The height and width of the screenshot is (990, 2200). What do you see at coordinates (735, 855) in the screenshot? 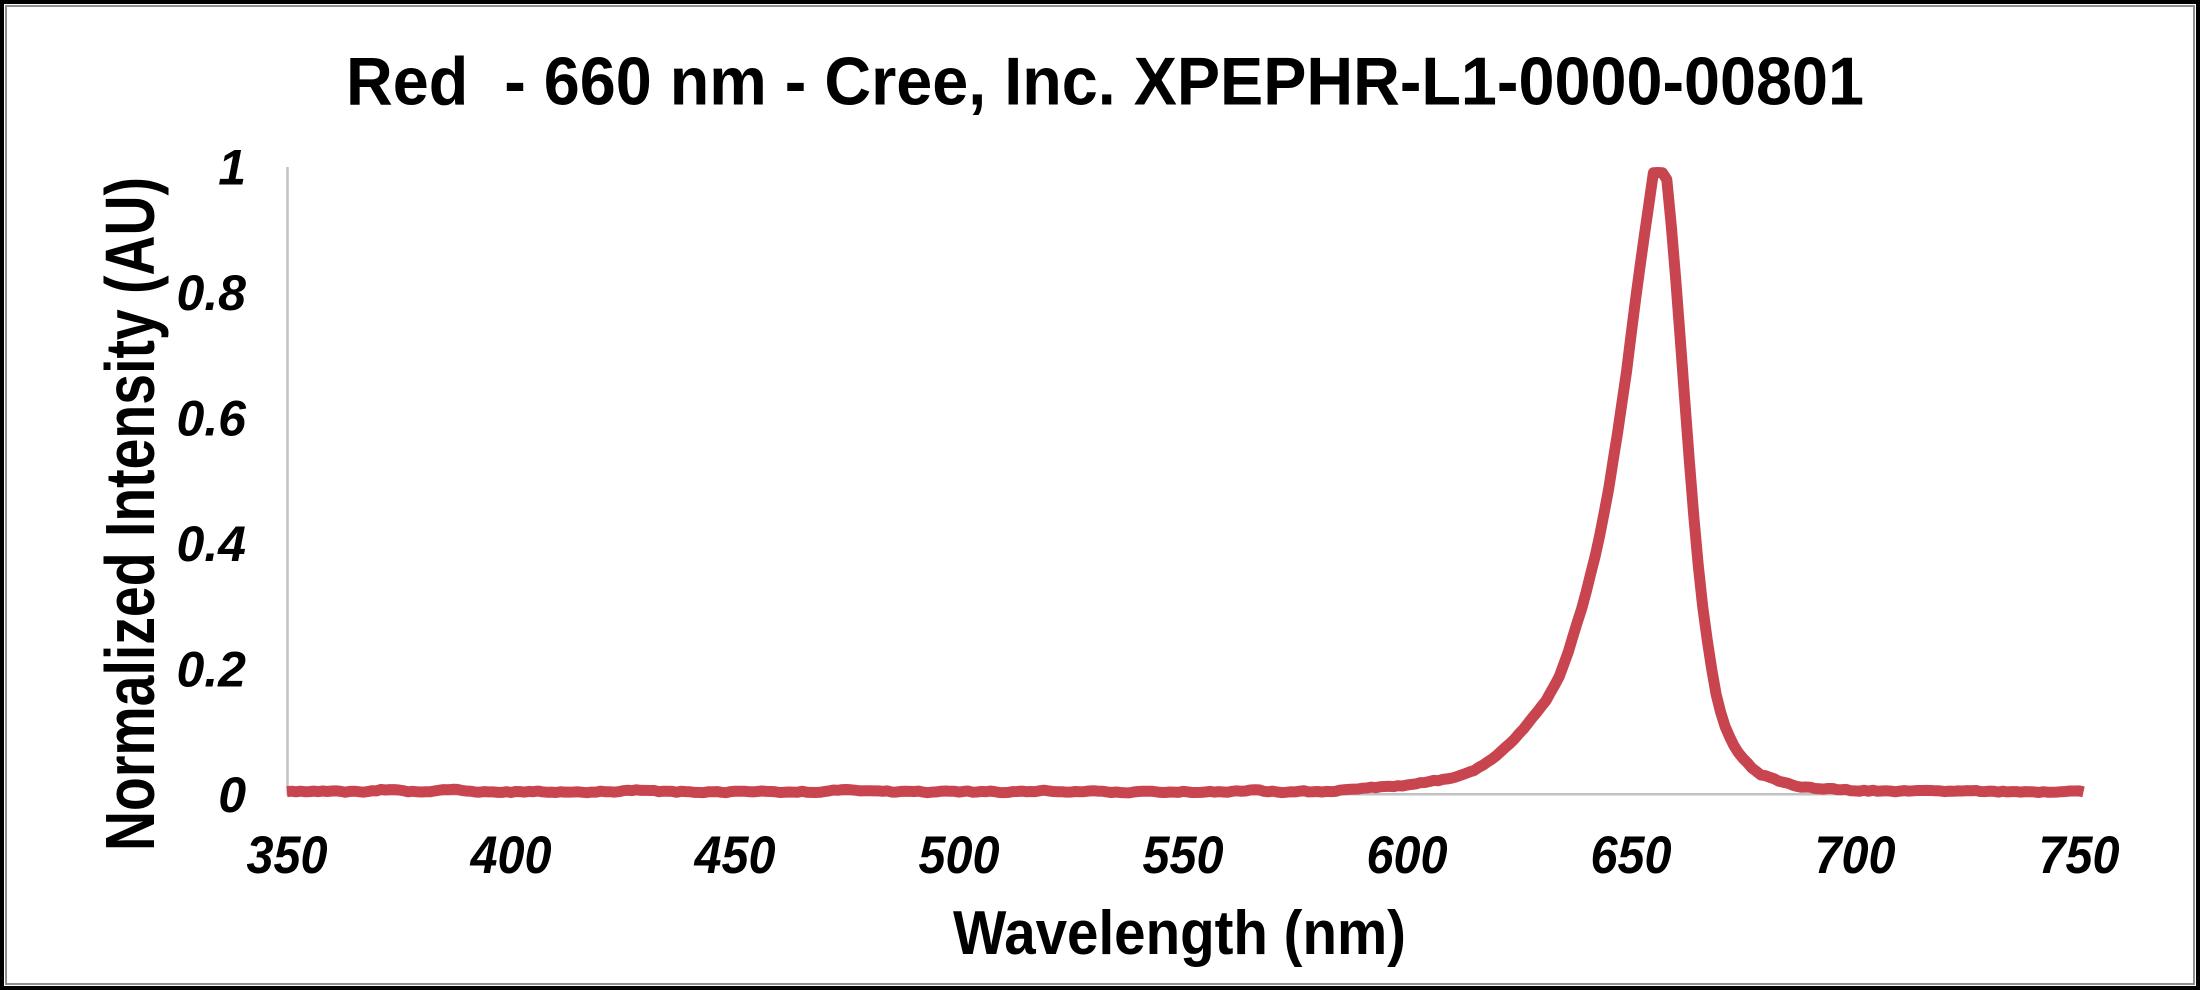
I see `svg-text: 450` at bounding box center [735, 855].